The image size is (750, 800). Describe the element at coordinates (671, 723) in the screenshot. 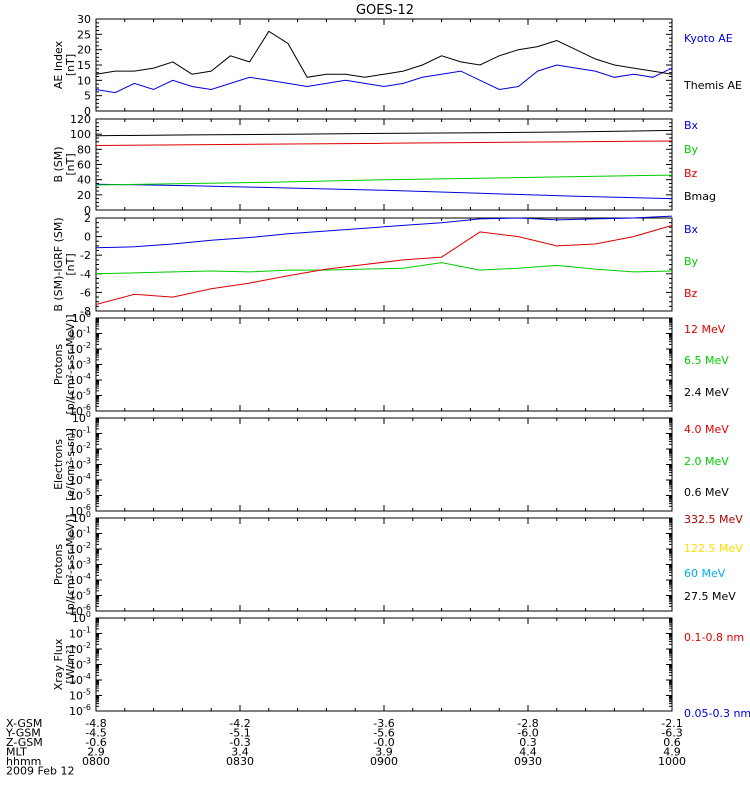

I see `x-row-value: -2.1` at that location.